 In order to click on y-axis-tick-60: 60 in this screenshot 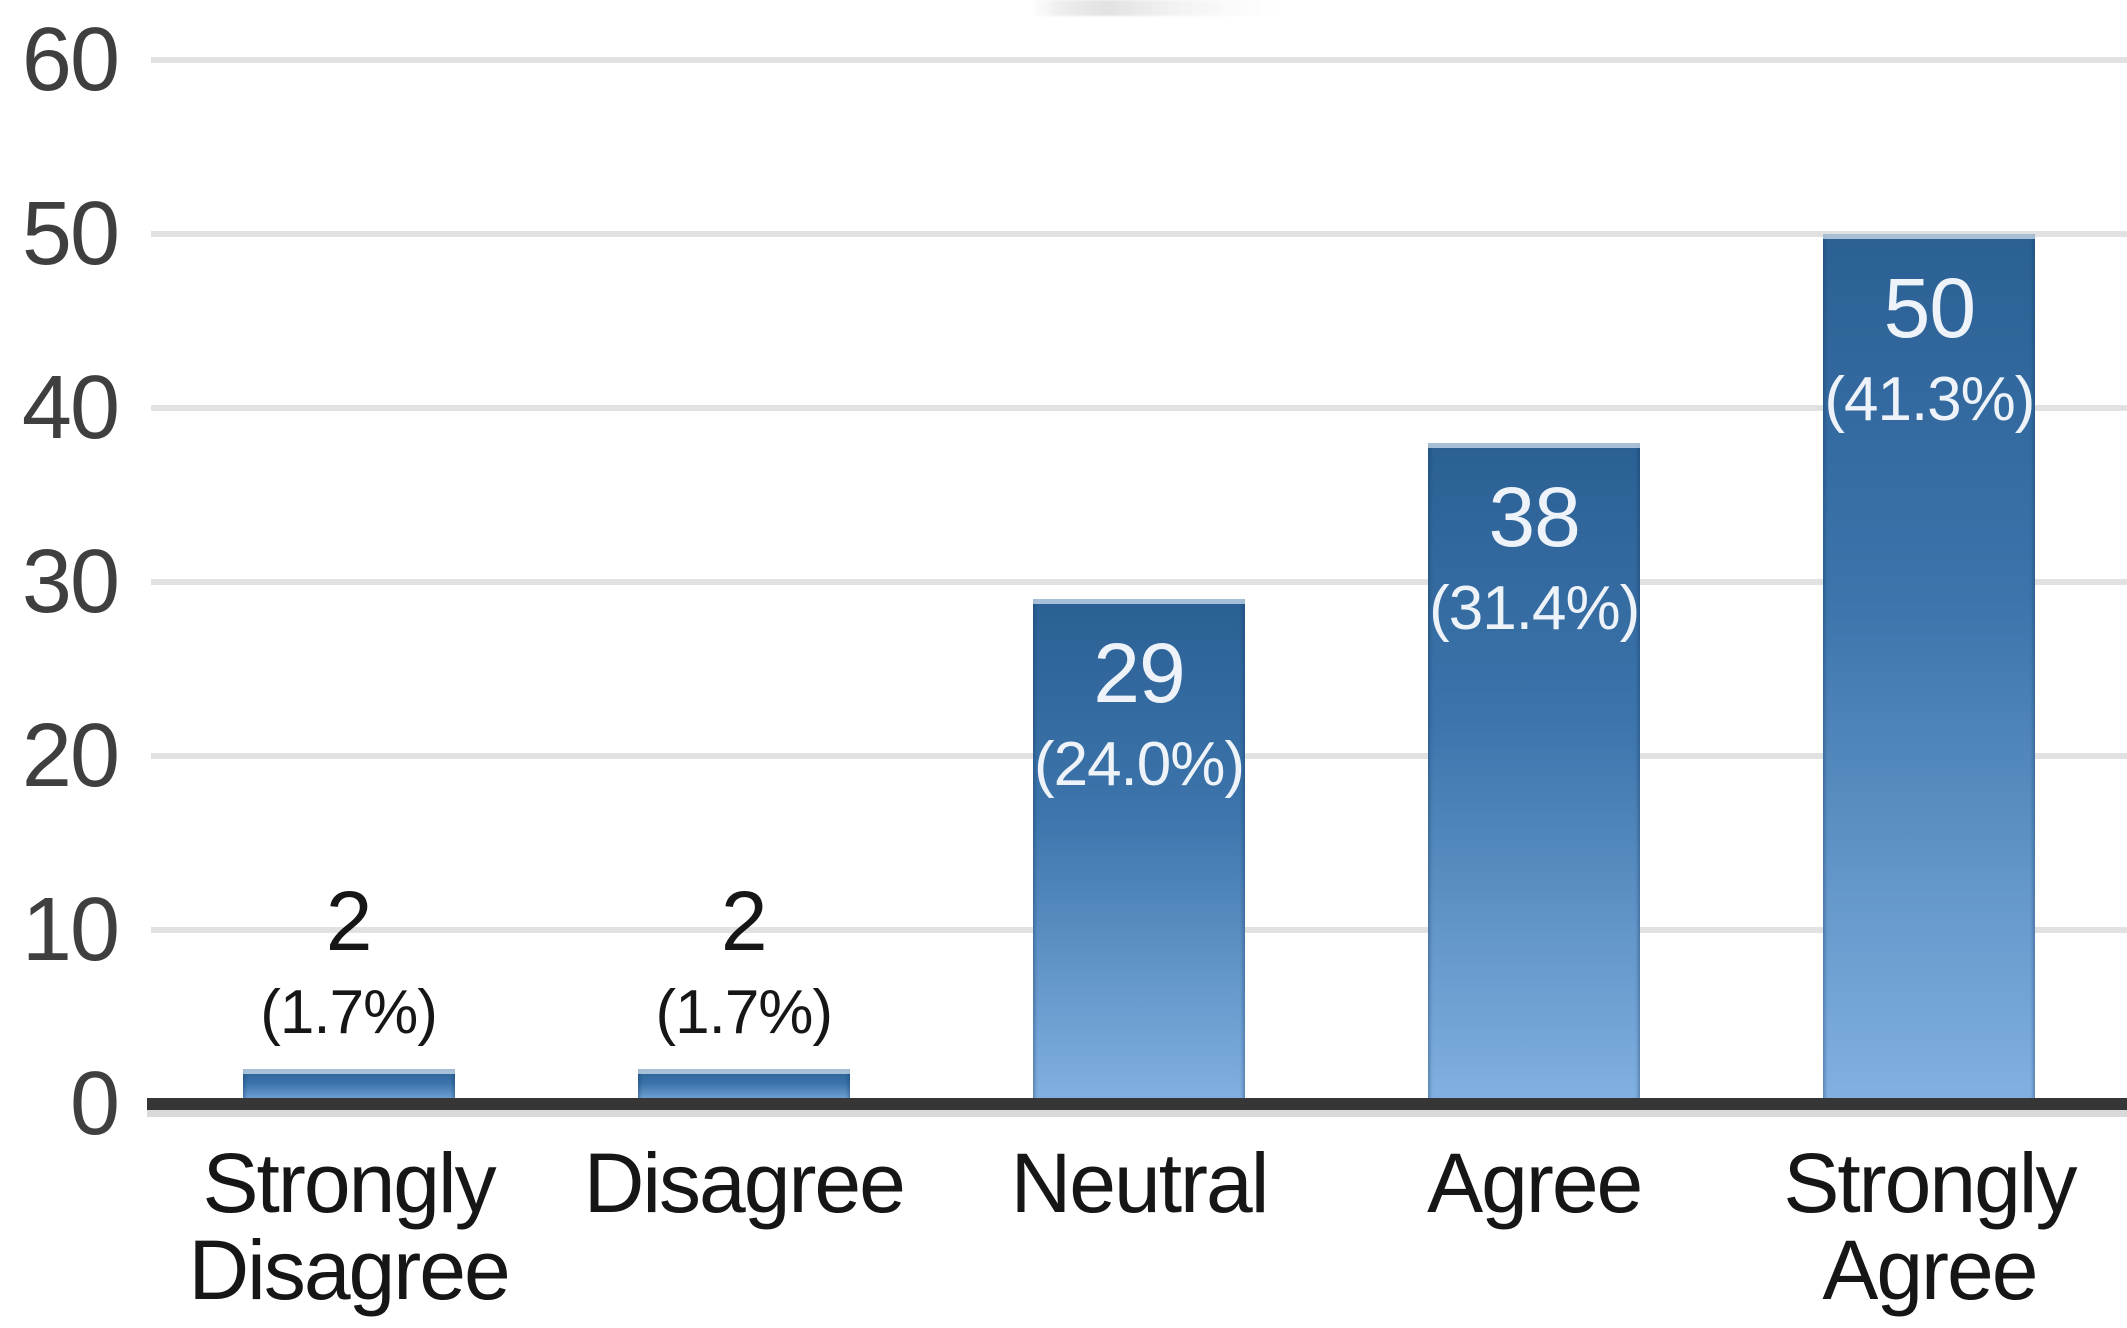, I will do `click(70, 60)`.